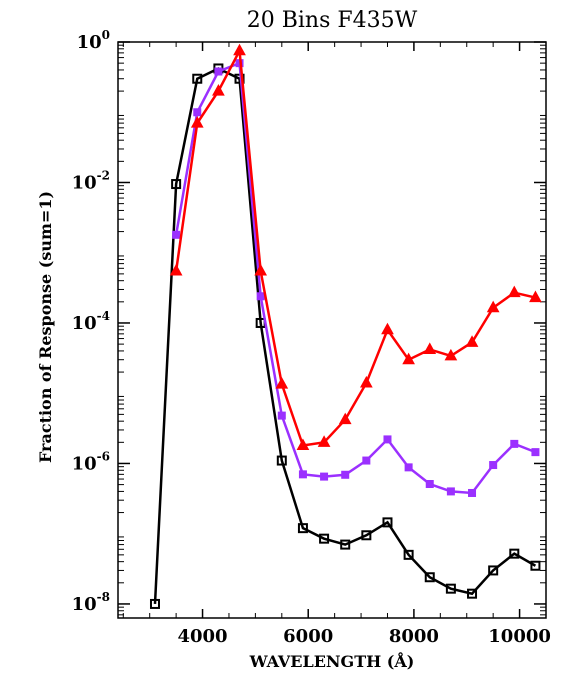  Describe the element at coordinates (93, 40) in the screenshot. I see `y-tick-label: 10⁰` at that location.